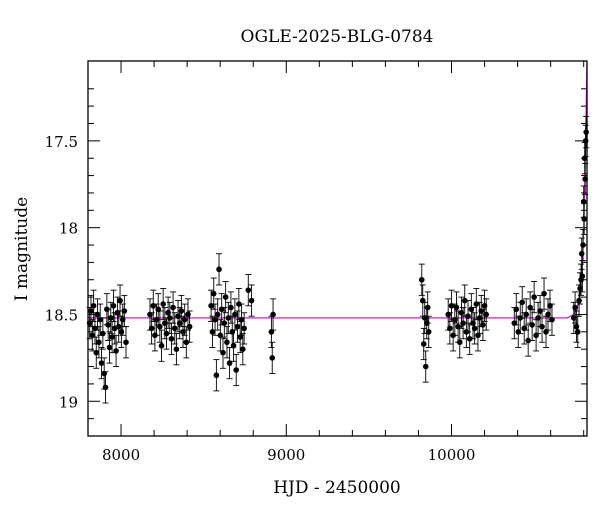  I want to click on y-tick-label: 19, so click(68, 402).